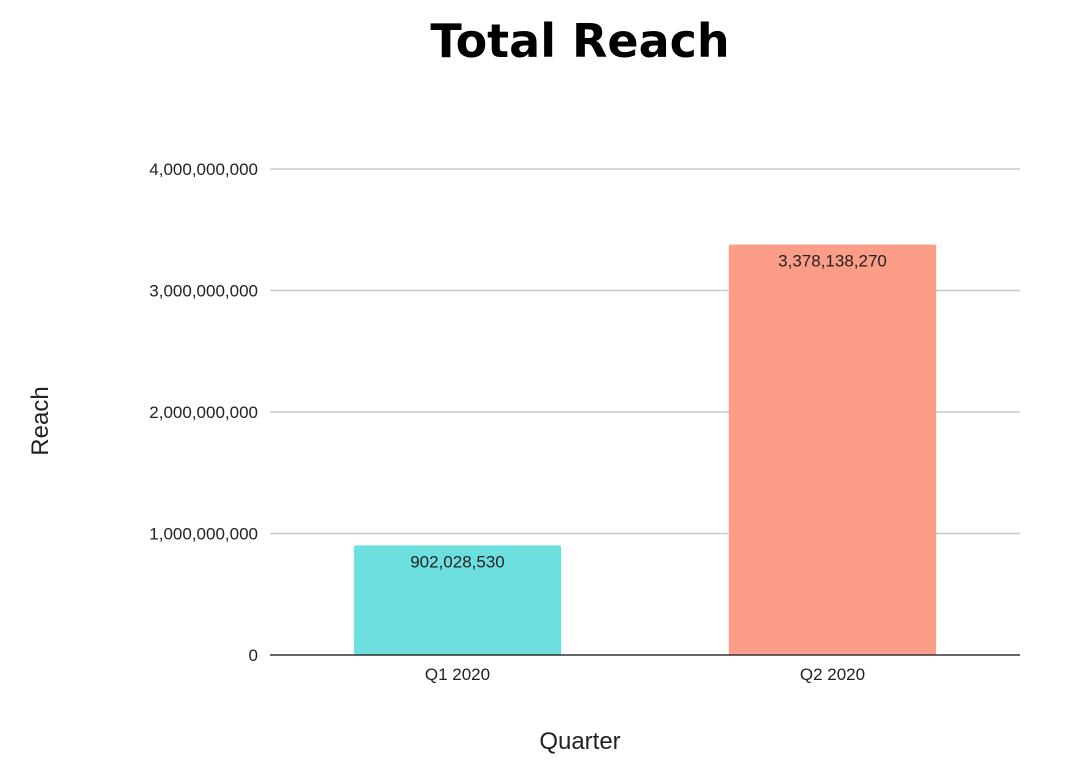 The width and height of the screenshot is (1068, 776). Describe the element at coordinates (457, 561) in the screenshot. I see `bar-value-label: 902,028,530` at that location.